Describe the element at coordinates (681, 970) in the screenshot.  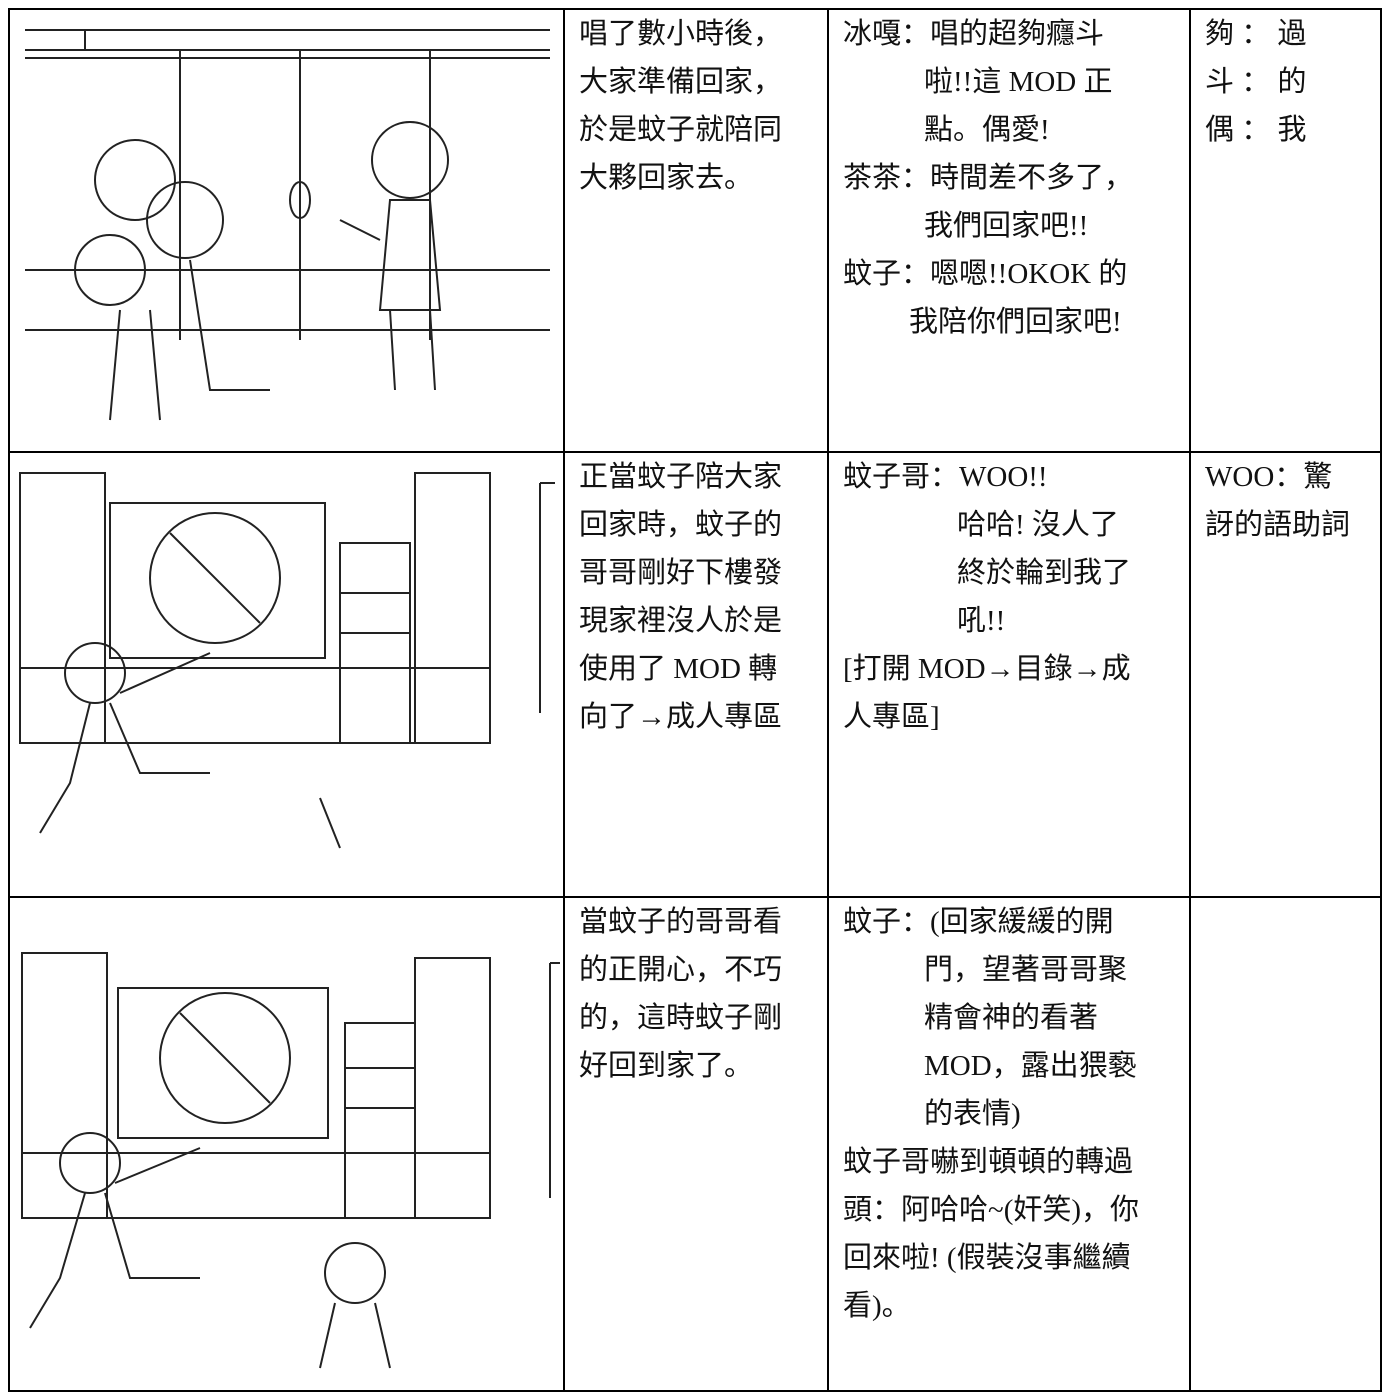
I see `narration-line: 的正開心，不巧` at that location.